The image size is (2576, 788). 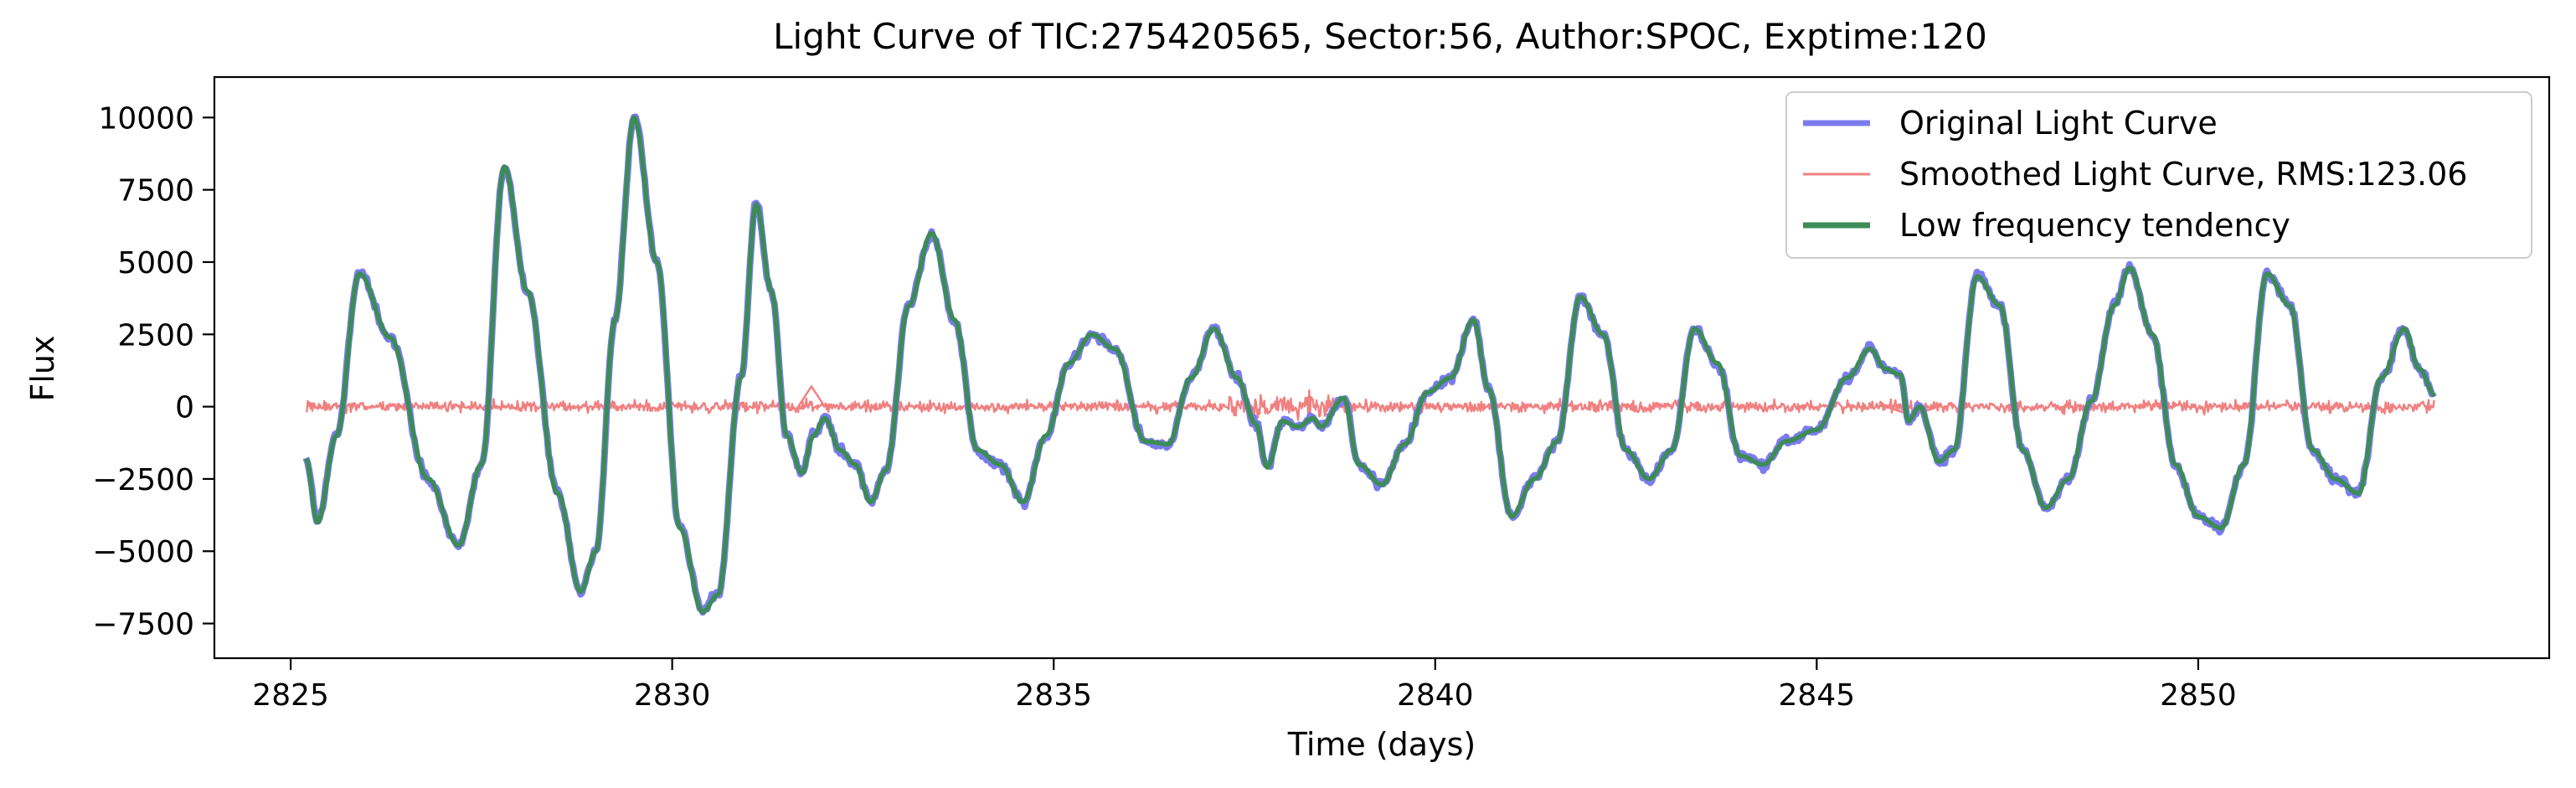 I want to click on y-tick-label: 7500, so click(x=155, y=191).